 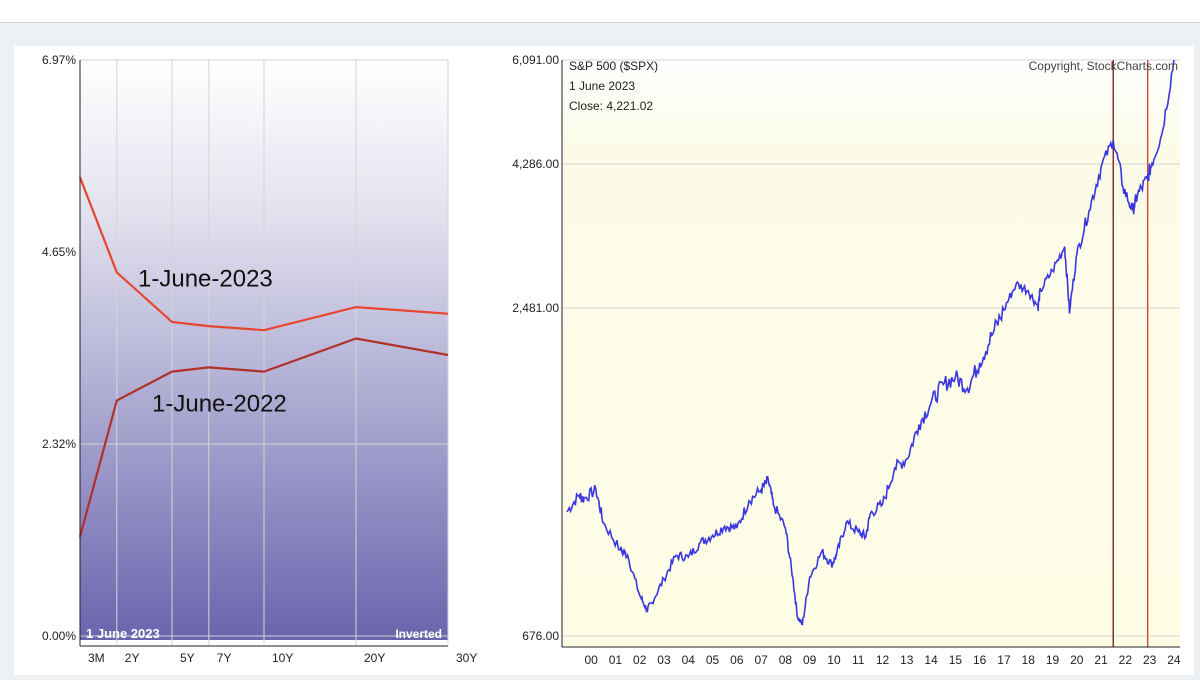 What do you see at coordinates (1029, 660) in the screenshot?
I see `spx-x-tick-label: 18` at bounding box center [1029, 660].